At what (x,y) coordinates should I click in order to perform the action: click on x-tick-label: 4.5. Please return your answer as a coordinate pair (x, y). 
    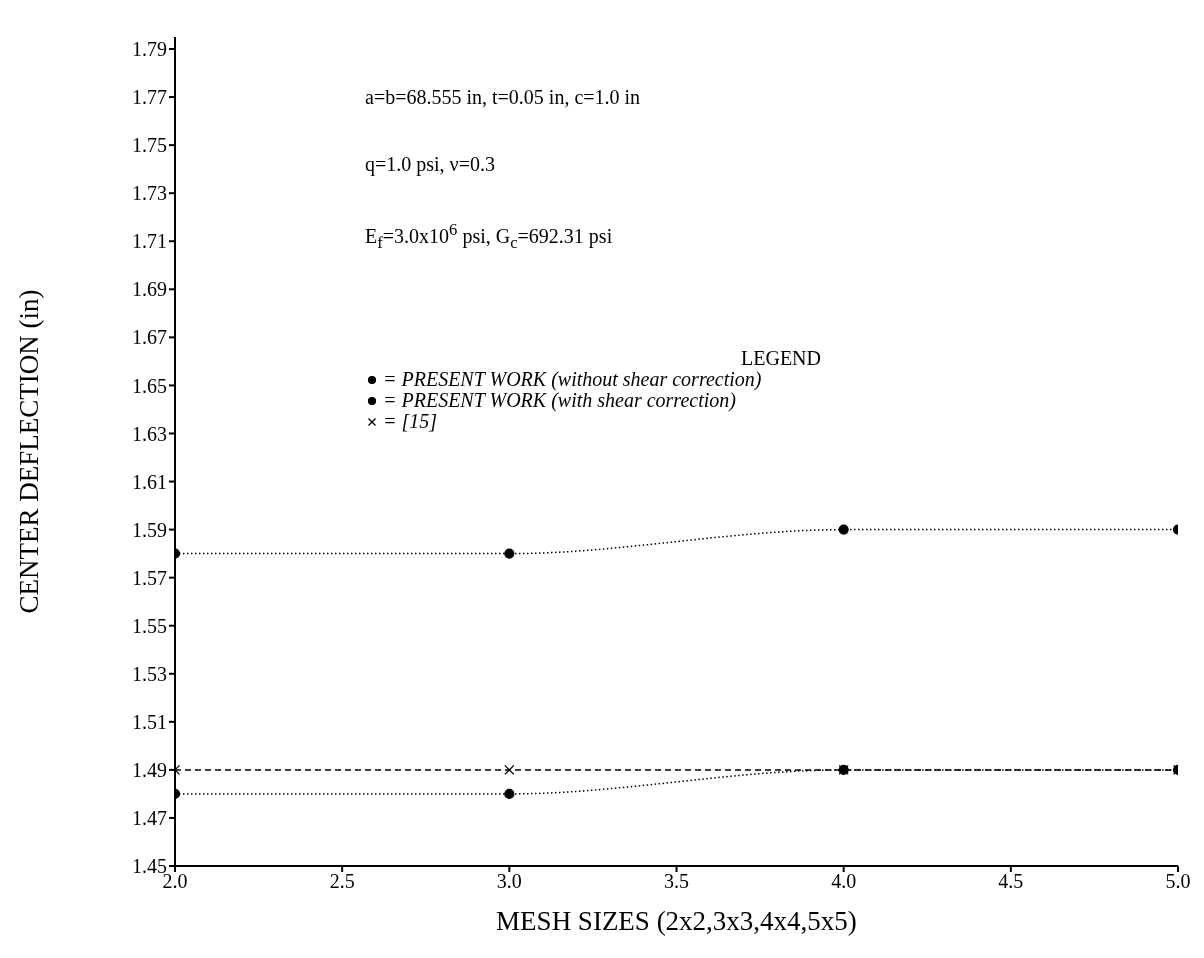
    Looking at the image, I should click on (1011, 881).